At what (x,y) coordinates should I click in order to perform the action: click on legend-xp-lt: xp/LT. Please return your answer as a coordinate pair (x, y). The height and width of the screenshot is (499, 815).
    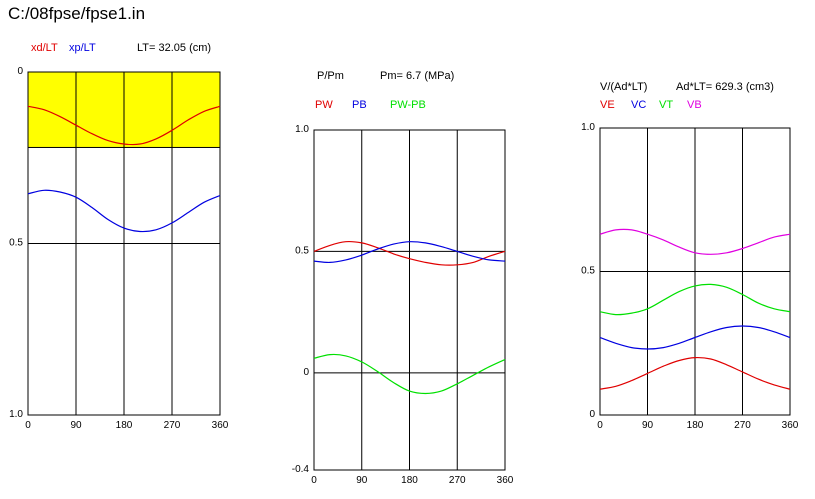
    Looking at the image, I should click on (82, 48).